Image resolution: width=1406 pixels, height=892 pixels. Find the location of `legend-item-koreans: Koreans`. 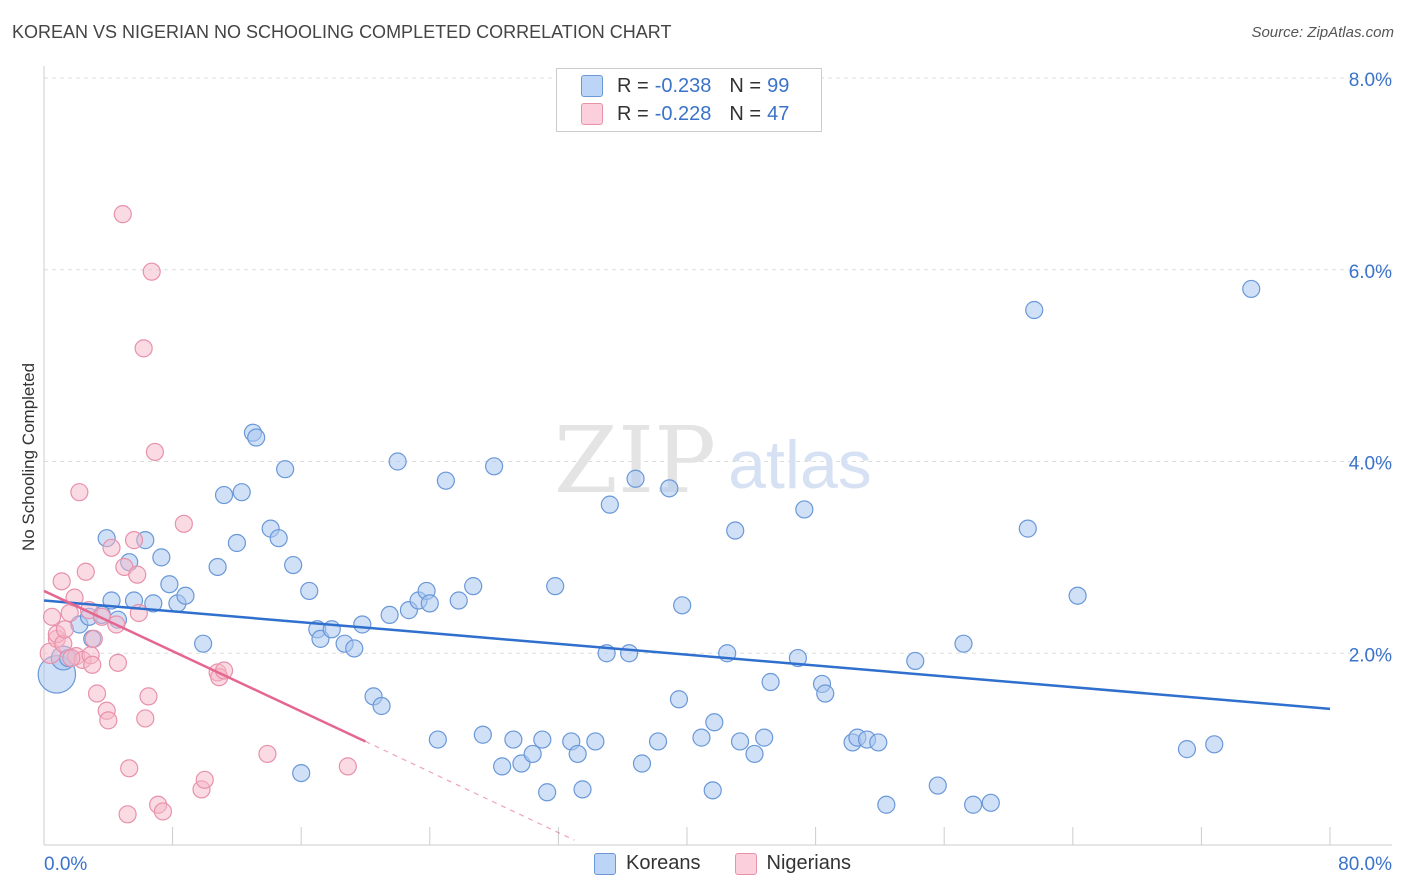

legend-item-koreans: Koreans is located at coordinates (647, 863).